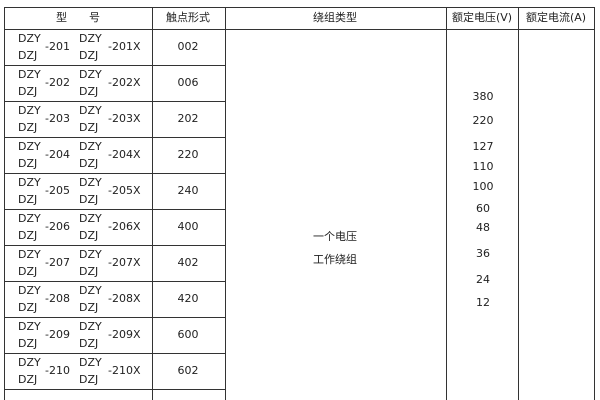 The width and height of the screenshot is (600, 400). Describe the element at coordinates (188, 370) in the screenshot. I see `contact-form: 602` at that location.